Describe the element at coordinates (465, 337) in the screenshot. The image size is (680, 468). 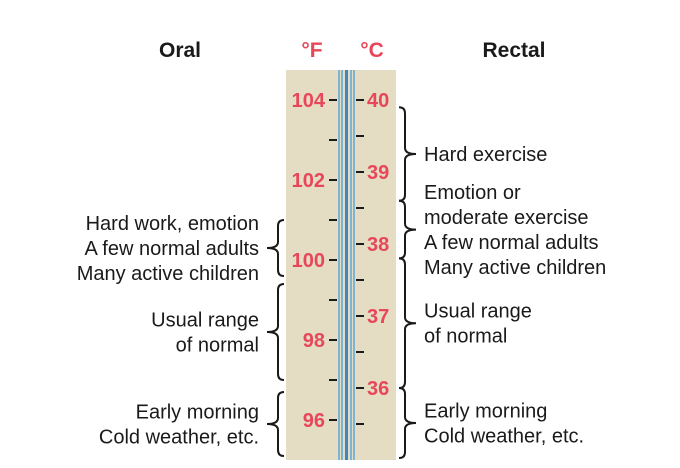
I see `rectal-range-label: of normal` at that location.